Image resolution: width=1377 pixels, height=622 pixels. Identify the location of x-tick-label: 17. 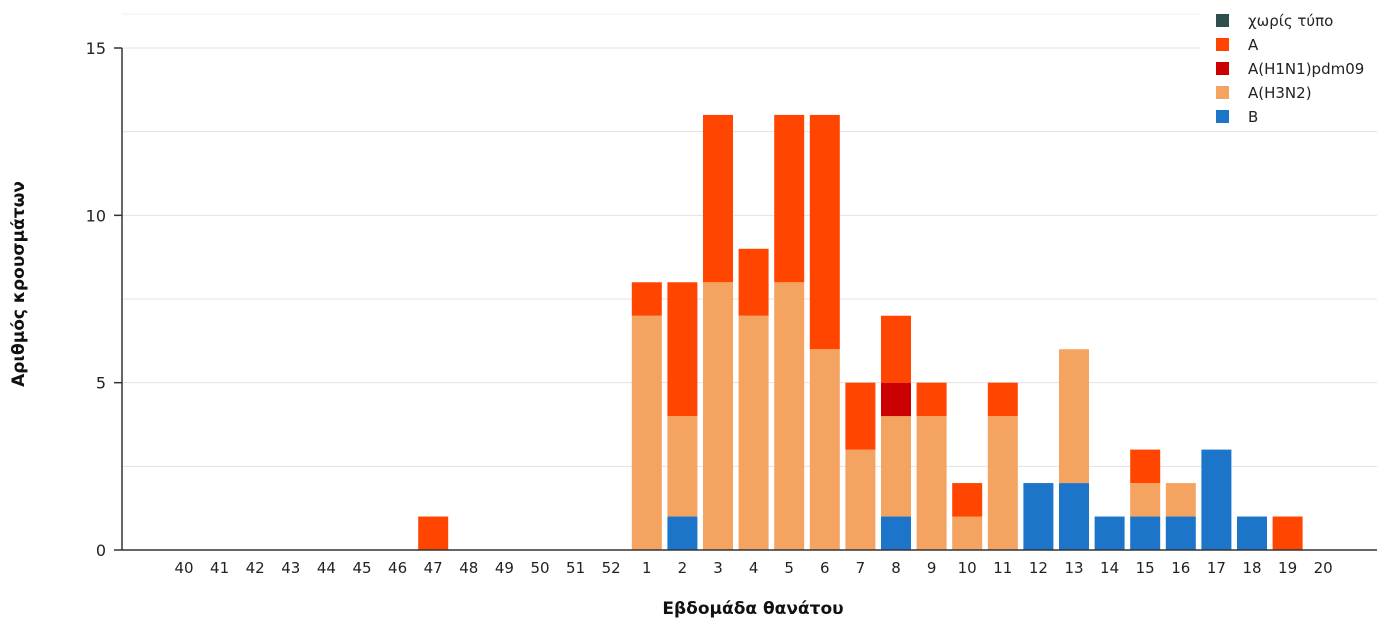
(1216, 568).